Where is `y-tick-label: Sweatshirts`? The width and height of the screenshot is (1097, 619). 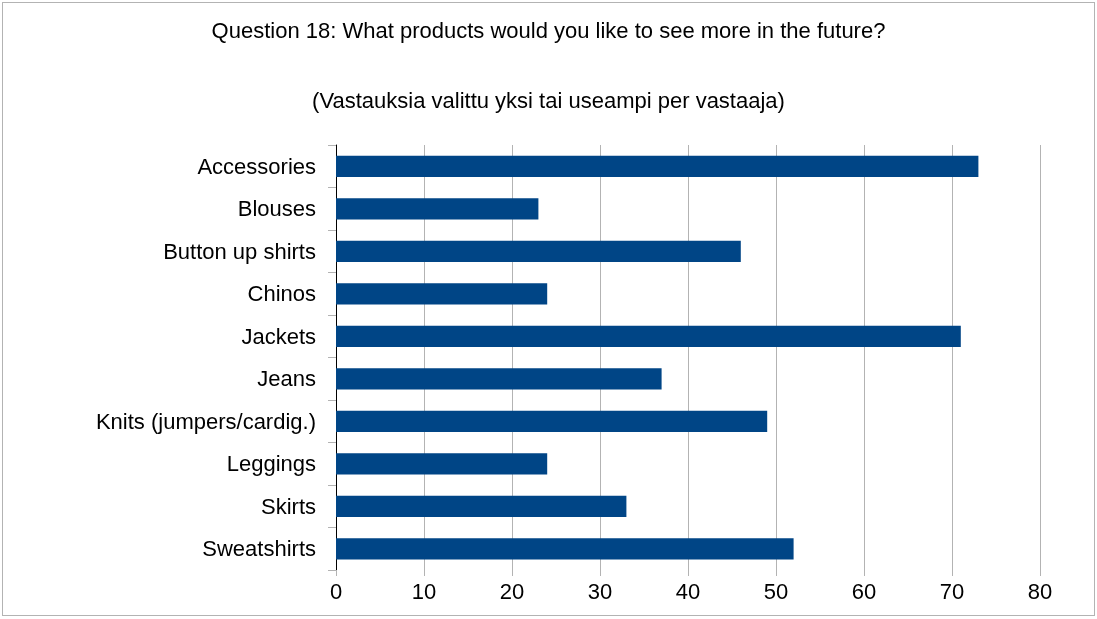
y-tick-label: Sweatshirts is located at coordinates (259, 549).